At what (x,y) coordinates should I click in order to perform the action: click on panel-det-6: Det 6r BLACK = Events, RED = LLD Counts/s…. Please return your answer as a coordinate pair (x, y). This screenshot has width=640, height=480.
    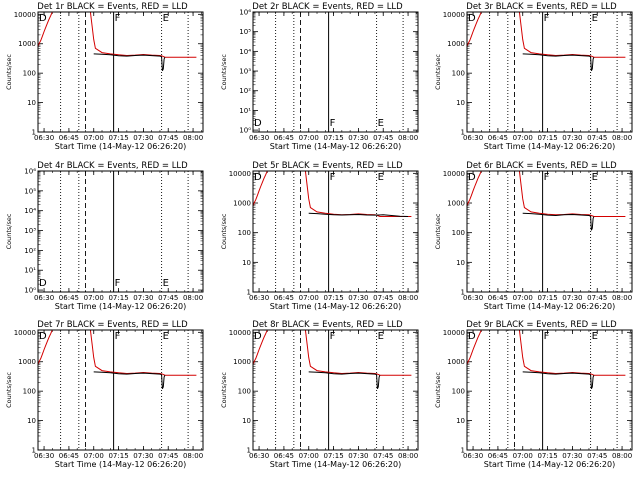
    Looking at the image, I should click on (533, 236).